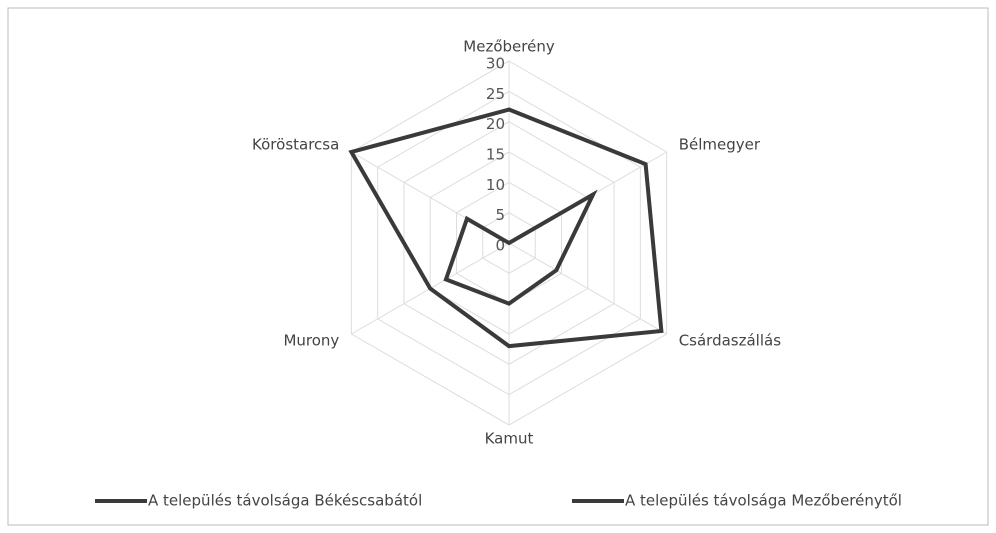 Image resolution: width=996 pixels, height=533 pixels. What do you see at coordinates (495, 64) in the screenshot?
I see `tick-label: 30` at bounding box center [495, 64].